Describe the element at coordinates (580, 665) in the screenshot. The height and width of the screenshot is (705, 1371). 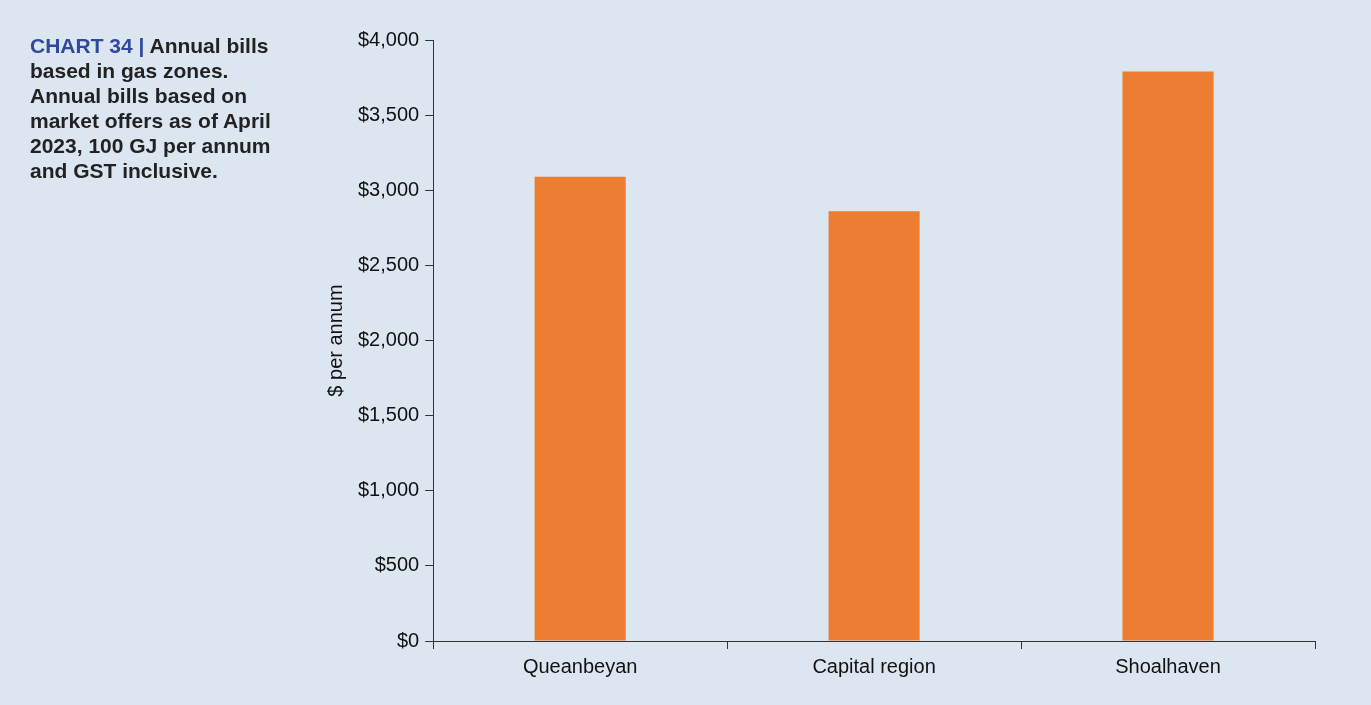
I see `x-tick-label: Queanbeyan` at that location.